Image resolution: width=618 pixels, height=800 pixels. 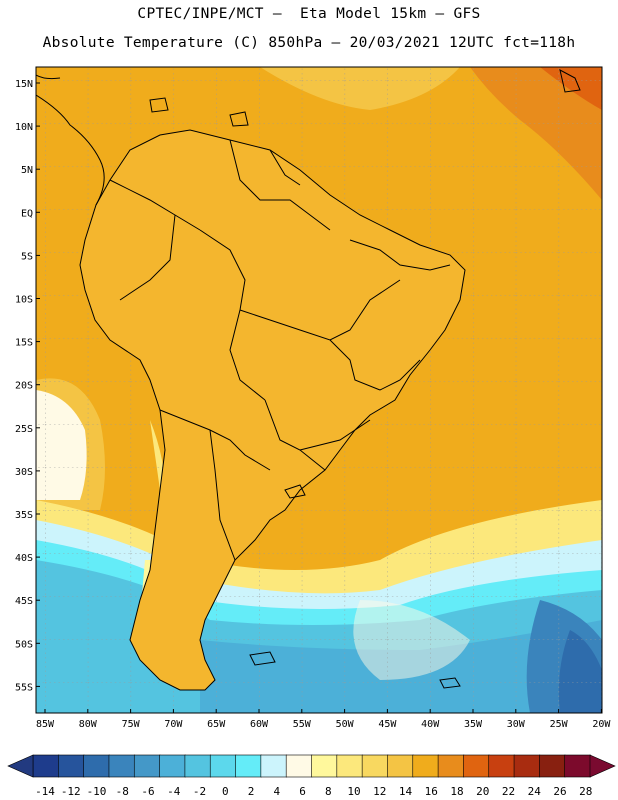 What do you see at coordinates (473, 724) in the screenshot?
I see `lon-tick-label: 35W` at bounding box center [473, 724].